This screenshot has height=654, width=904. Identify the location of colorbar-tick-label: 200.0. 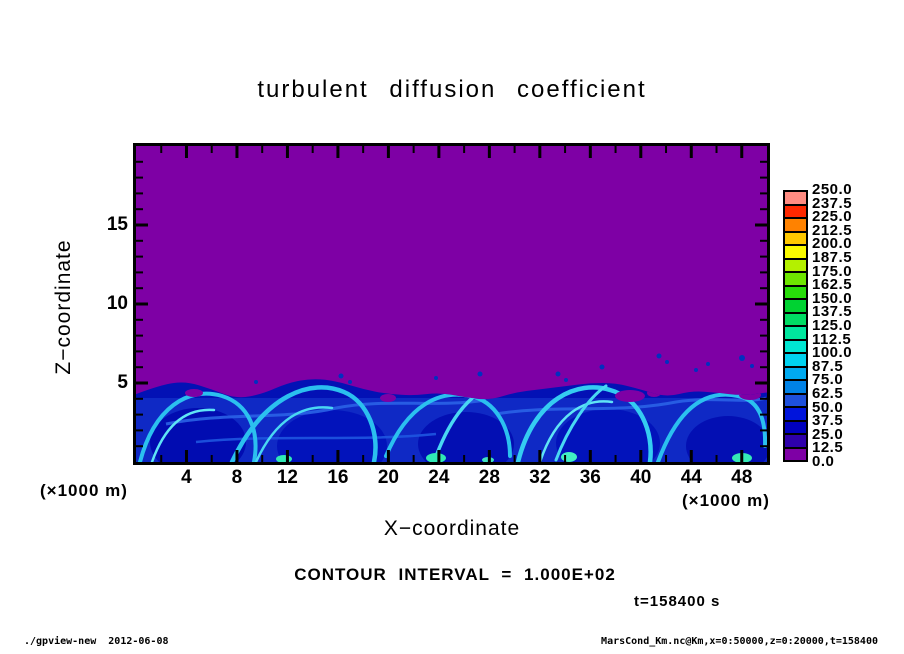
(832, 244).